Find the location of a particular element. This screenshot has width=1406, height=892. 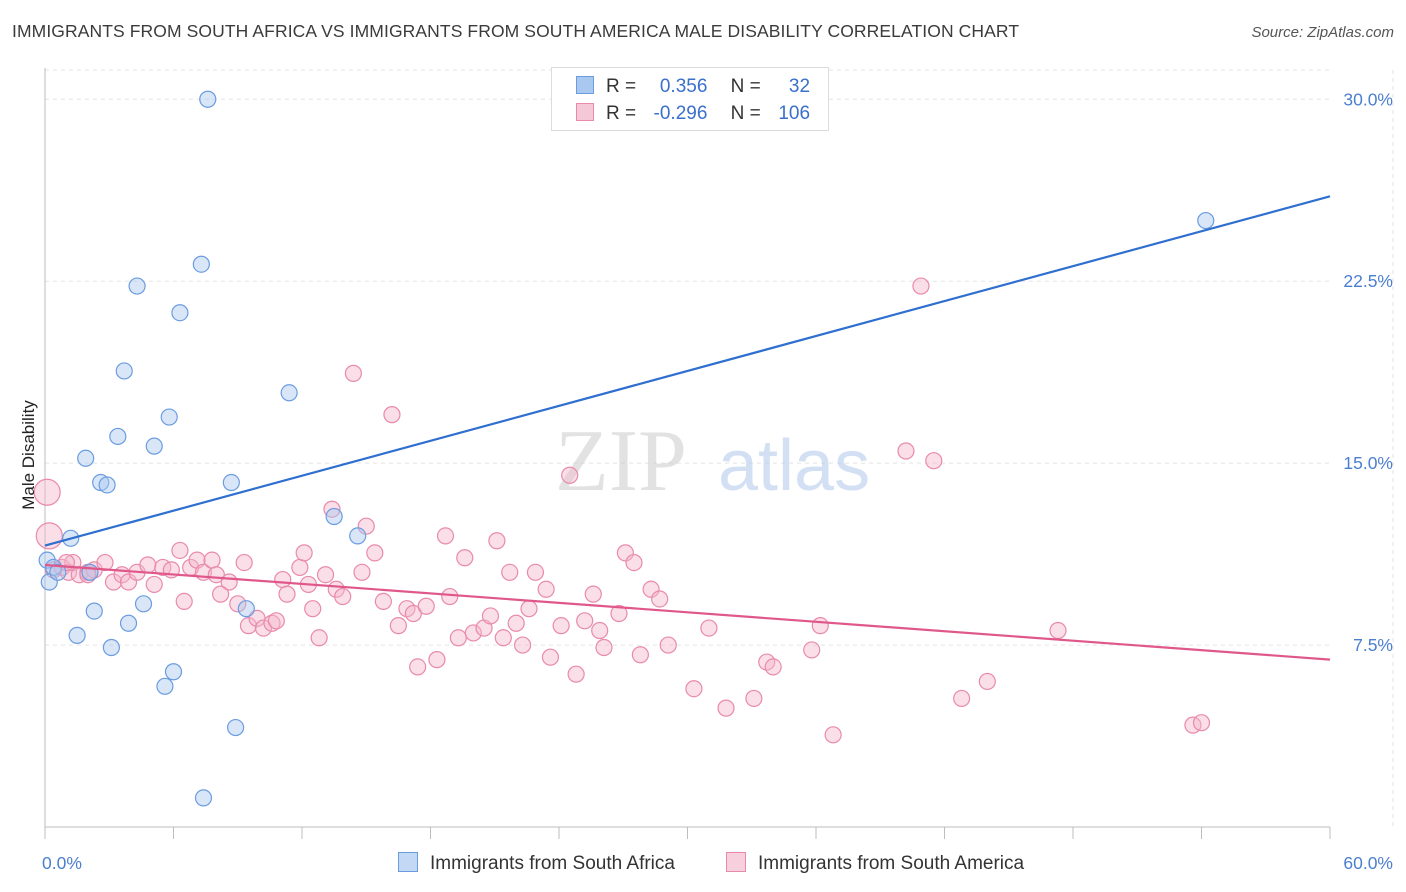

y-tick-label: 30.0% is located at coordinates (1368, 99).